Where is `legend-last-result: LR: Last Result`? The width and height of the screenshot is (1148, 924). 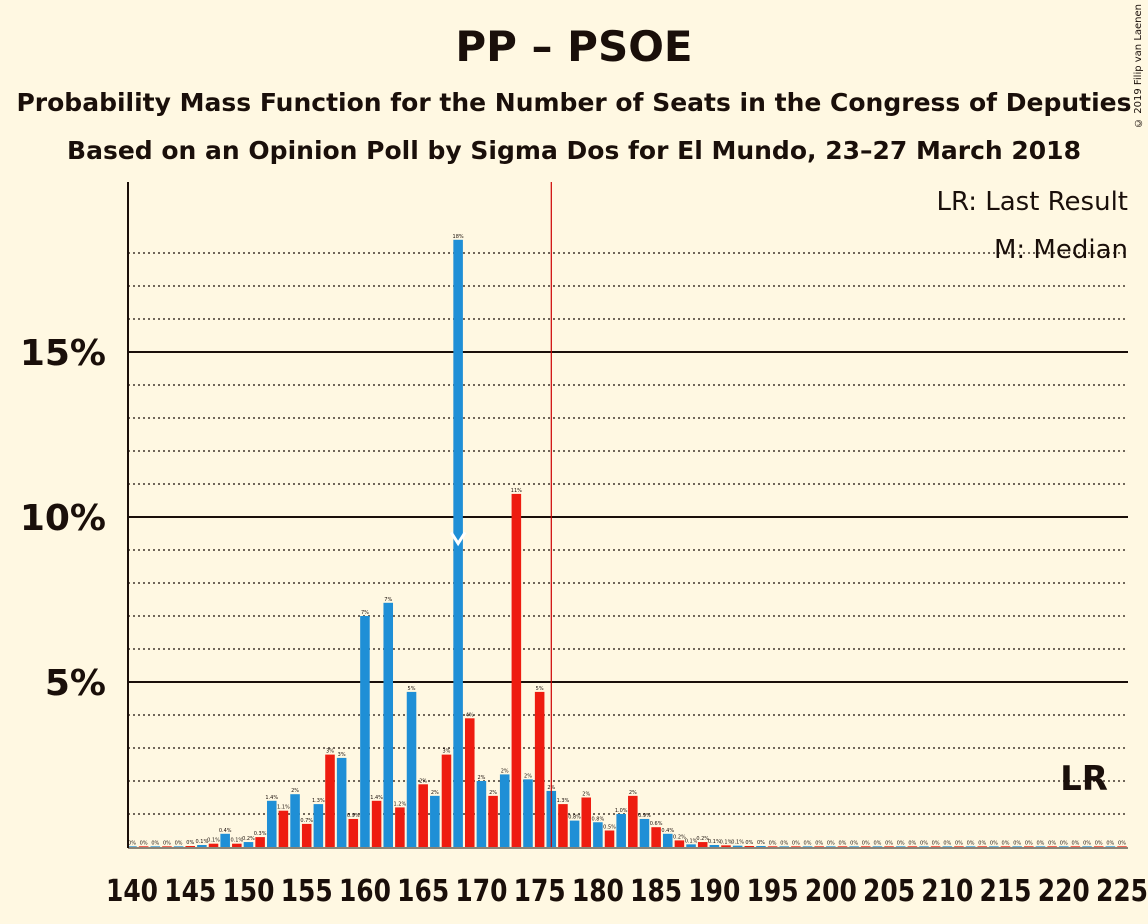
legend-last-result: LR: Last Result is located at coordinates (1032, 202).